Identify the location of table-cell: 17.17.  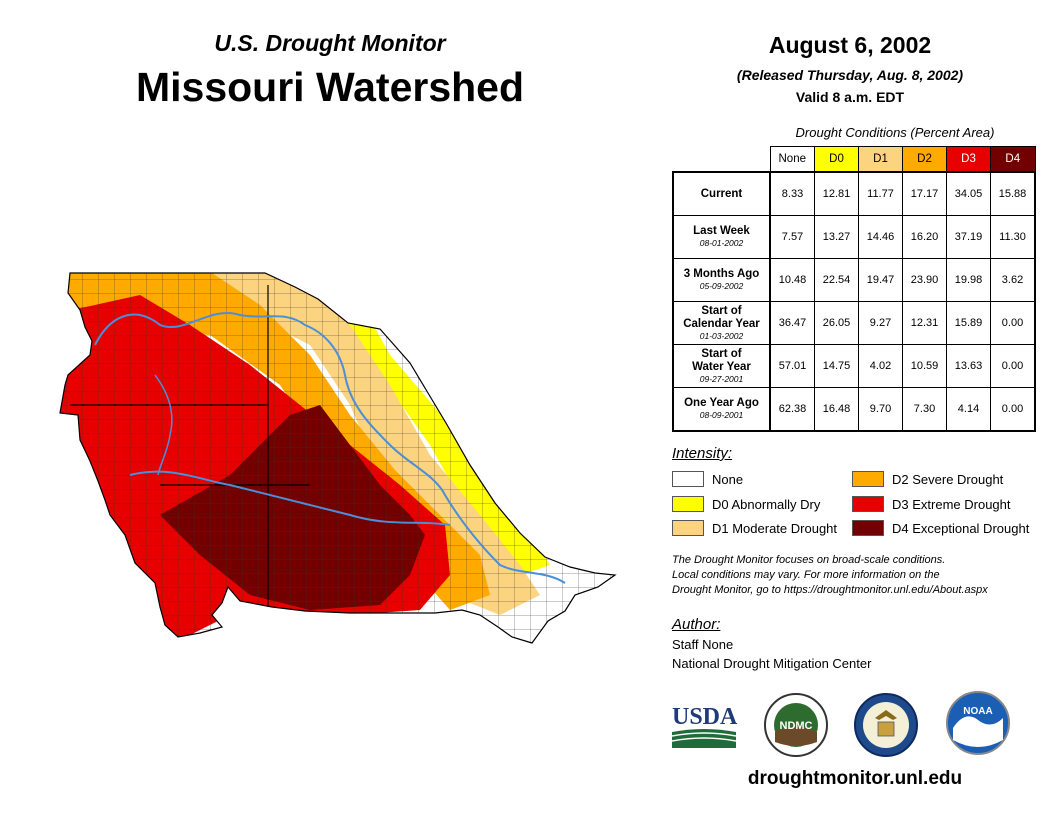
(924, 193).